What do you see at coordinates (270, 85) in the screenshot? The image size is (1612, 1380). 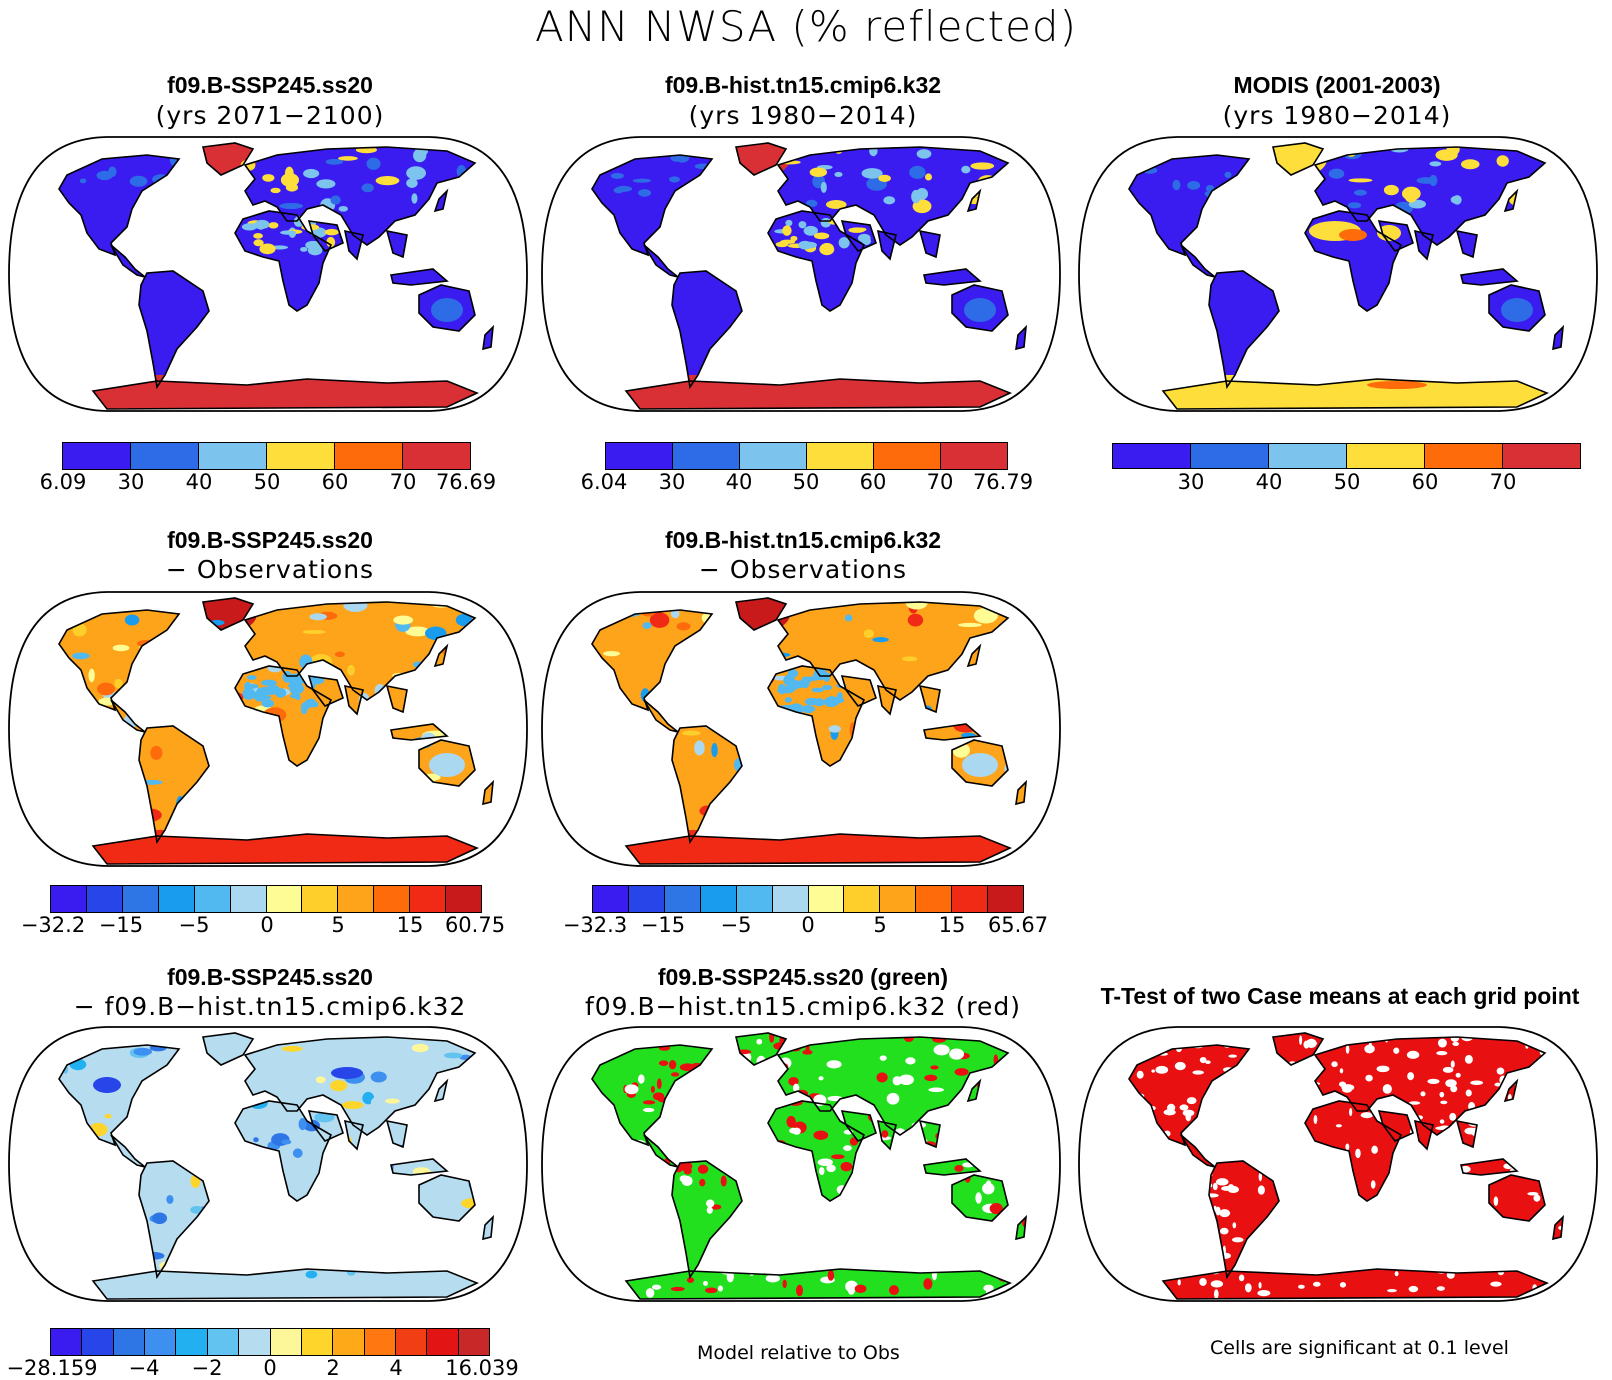 I see `panel-1-title: f09.B-SSP245.ss20` at bounding box center [270, 85].